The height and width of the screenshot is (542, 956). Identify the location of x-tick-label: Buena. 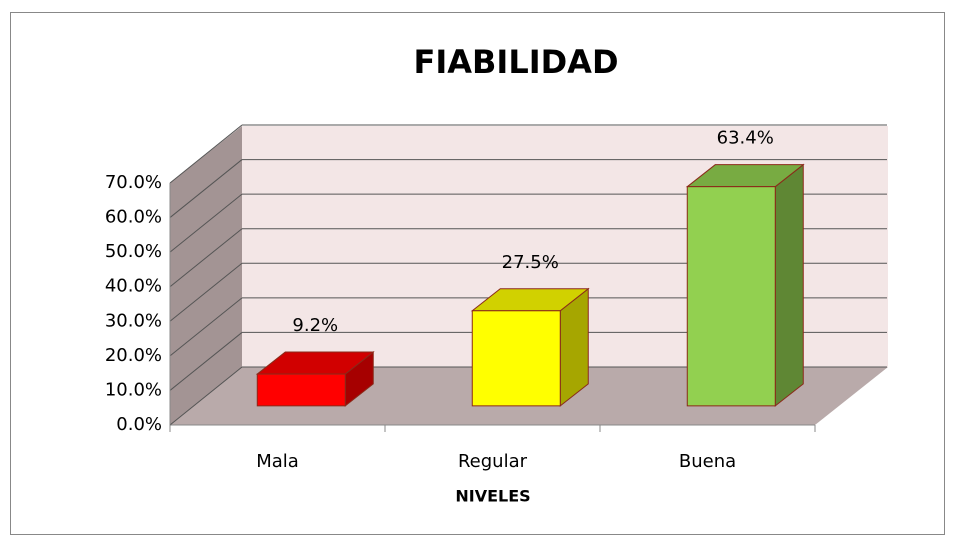
(707, 461).